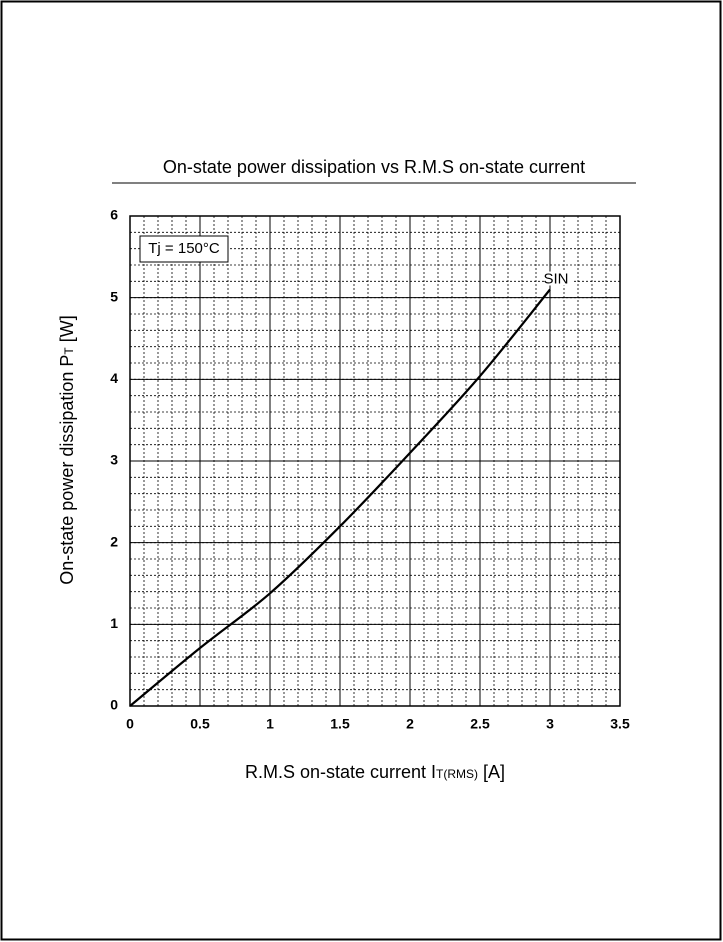 The height and width of the screenshot is (942, 723). I want to click on y-axis-label: On-state power dissipation PT [W], so click(67, 449).